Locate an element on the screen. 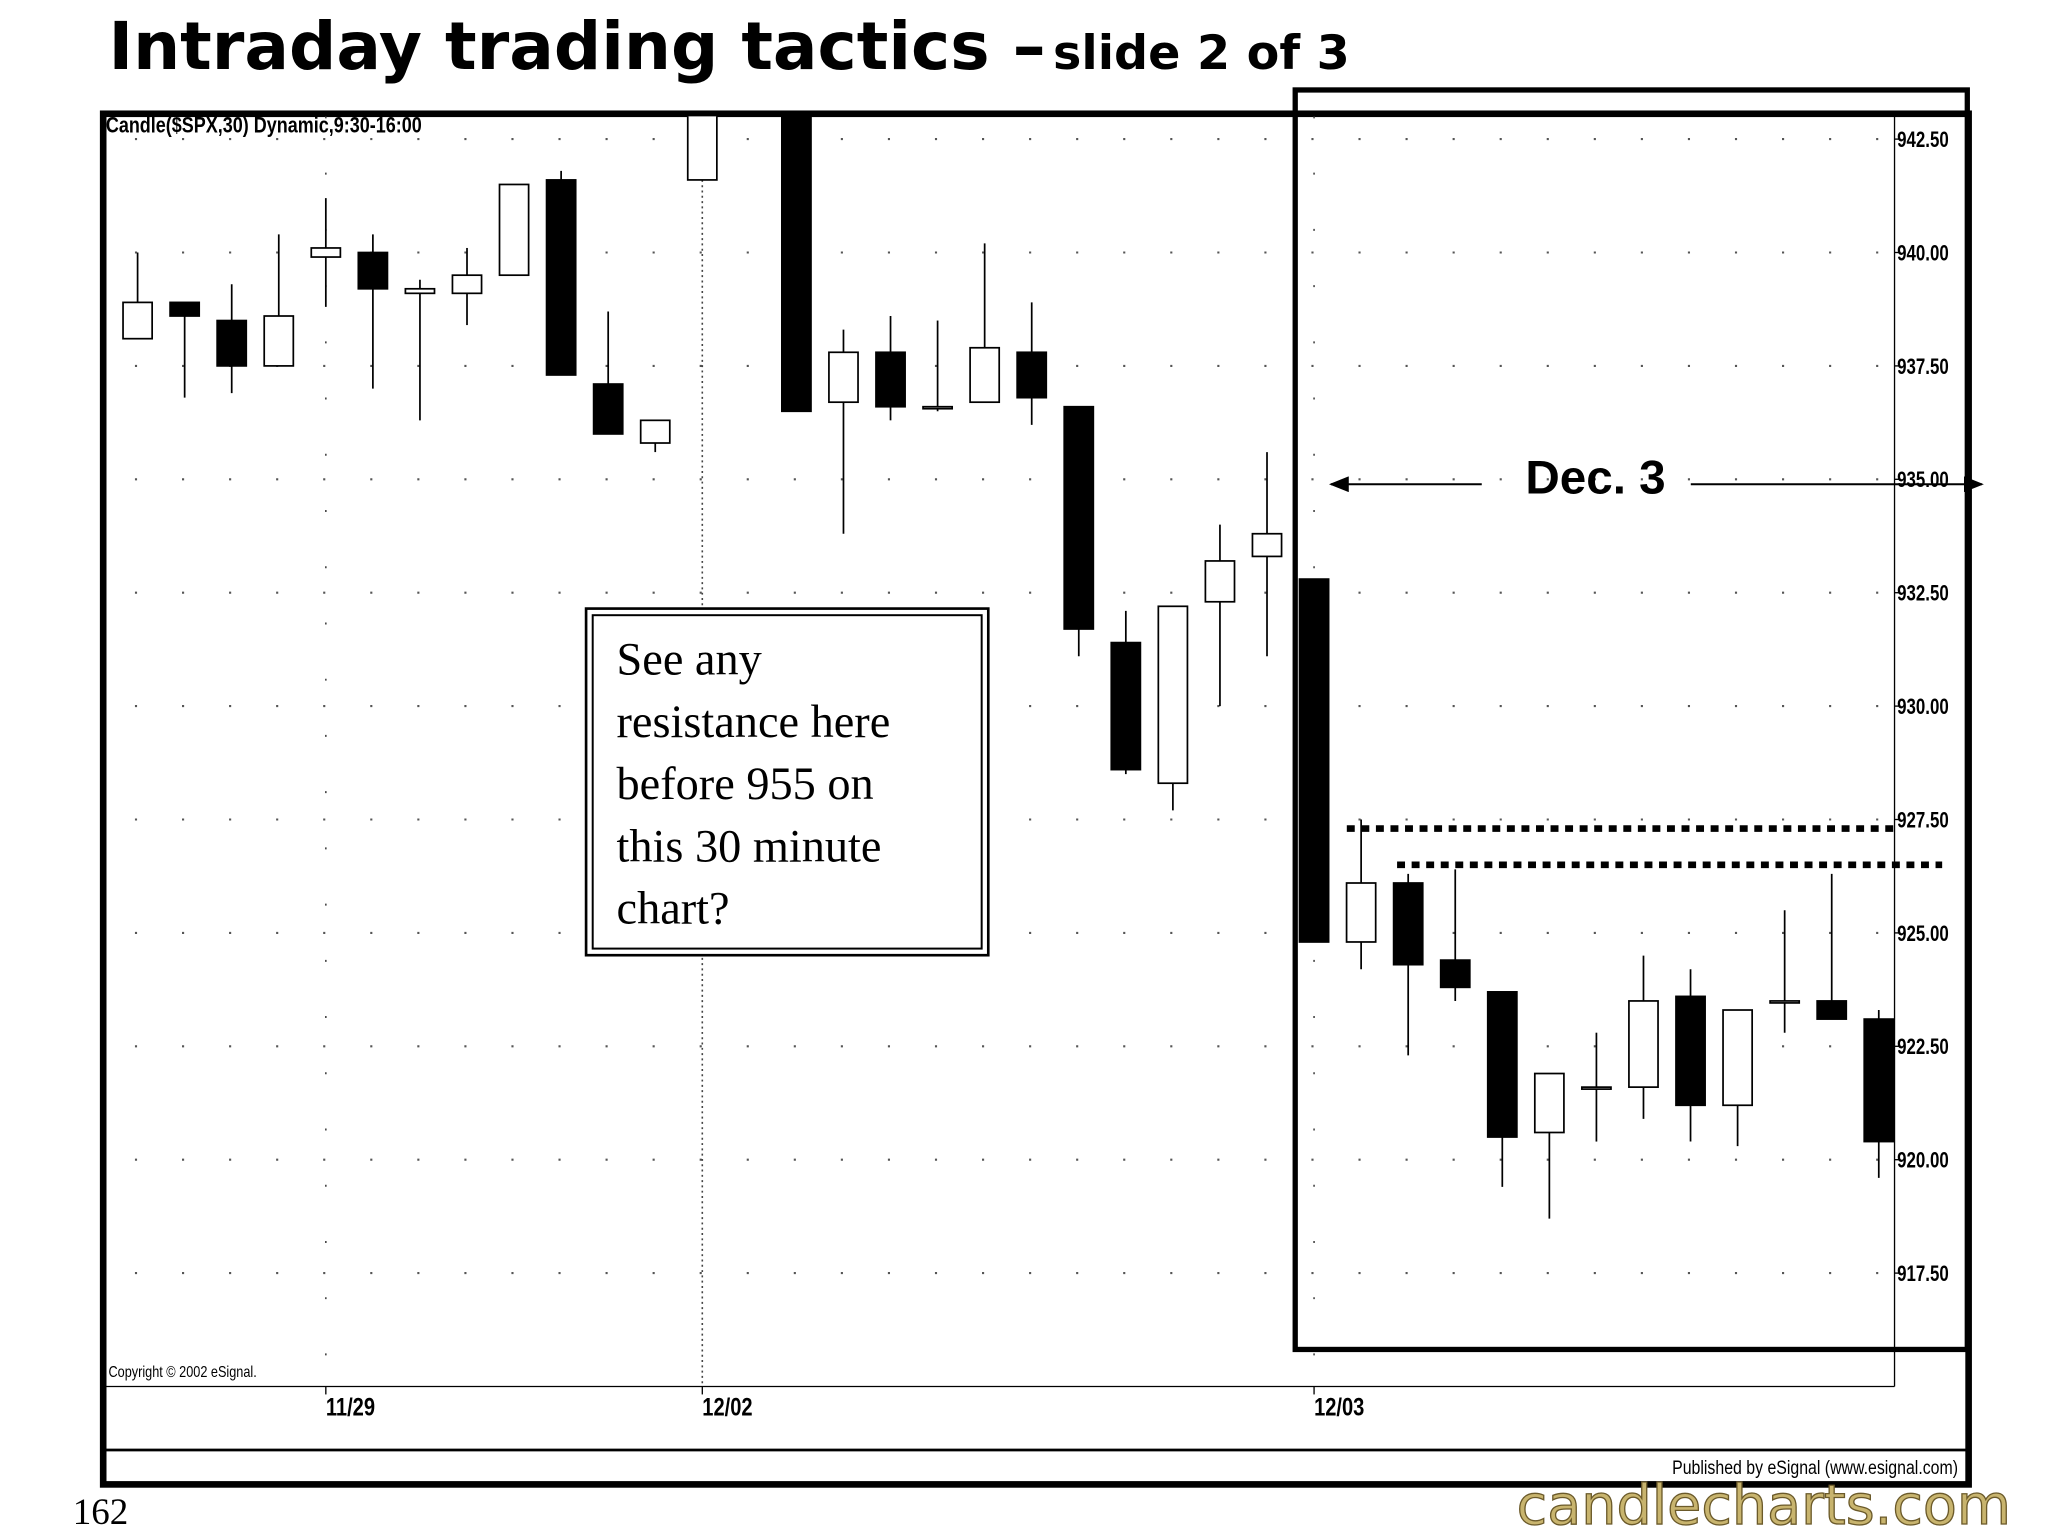 This screenshot has height=1536, width=2048. callout-text: resistance here is located at coordinates (754, 722).